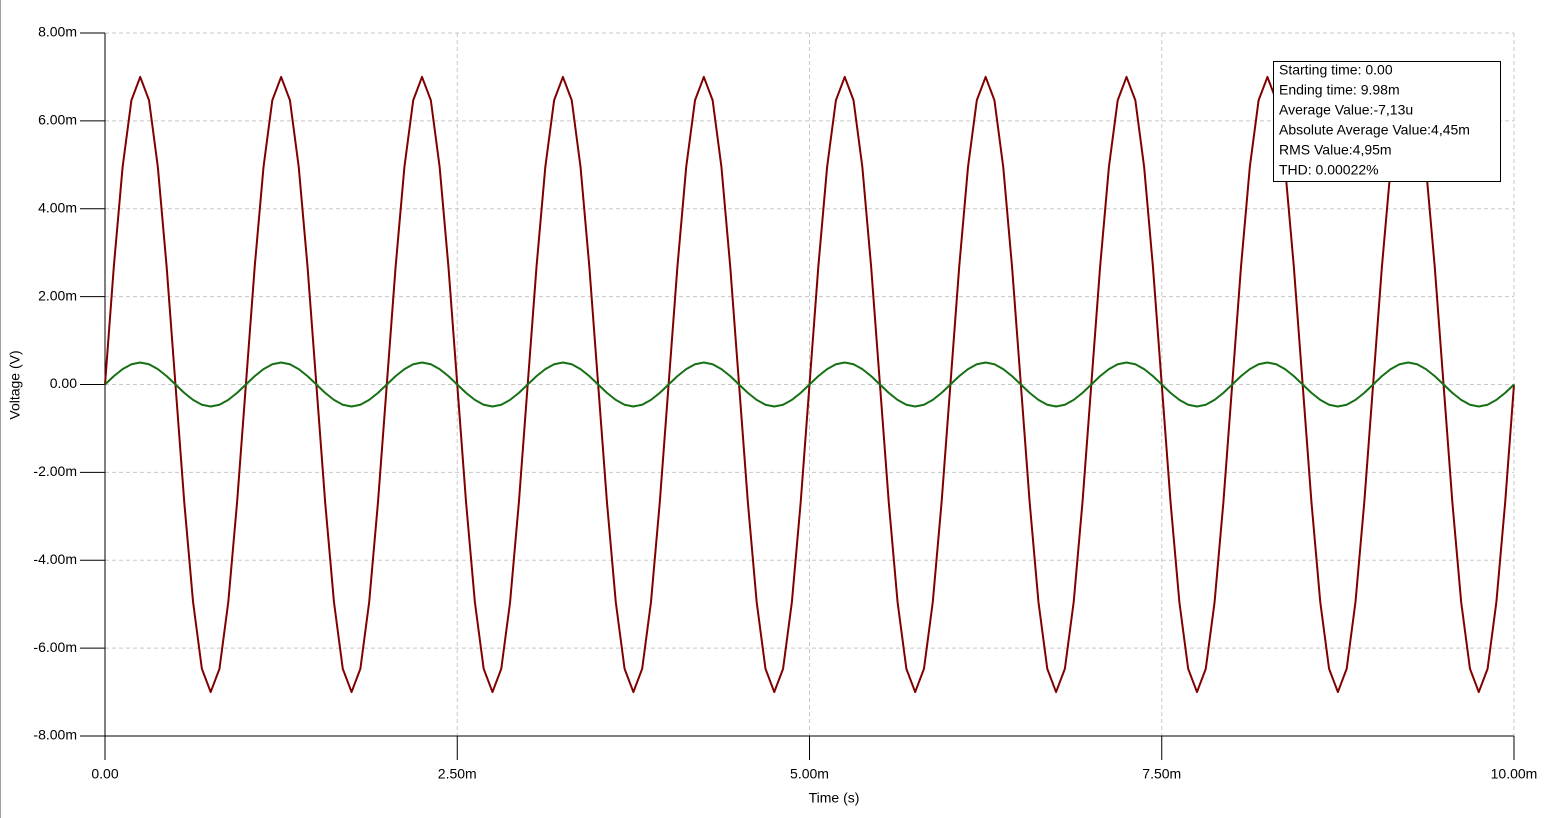 The width and height of the screenshot is (1566, 818). Describe the element at coordinates (809, 384) in the screenshot. I see `series-line` at that location.